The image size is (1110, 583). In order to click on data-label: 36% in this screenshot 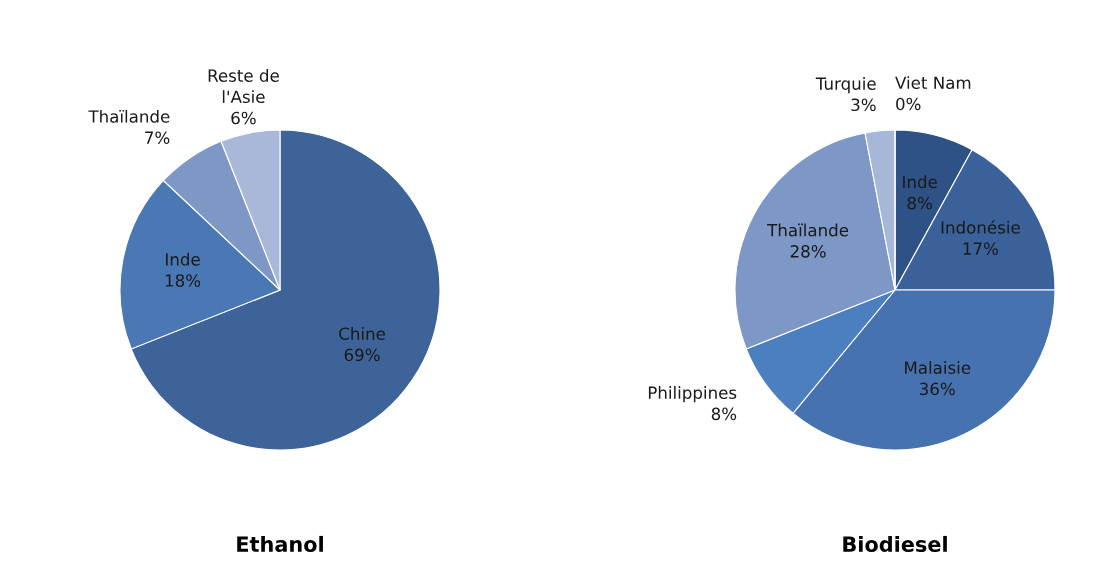, I will do `click(937, 389)`.